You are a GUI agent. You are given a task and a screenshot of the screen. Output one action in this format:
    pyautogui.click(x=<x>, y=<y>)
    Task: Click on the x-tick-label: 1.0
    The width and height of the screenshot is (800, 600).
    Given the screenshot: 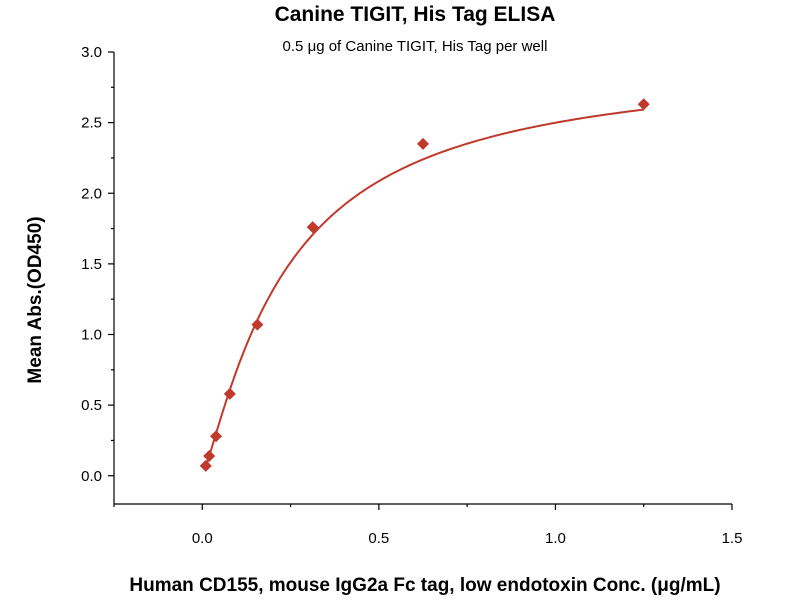 What is the action you would take?
    pyautogui.click(x=555, y=538)
    